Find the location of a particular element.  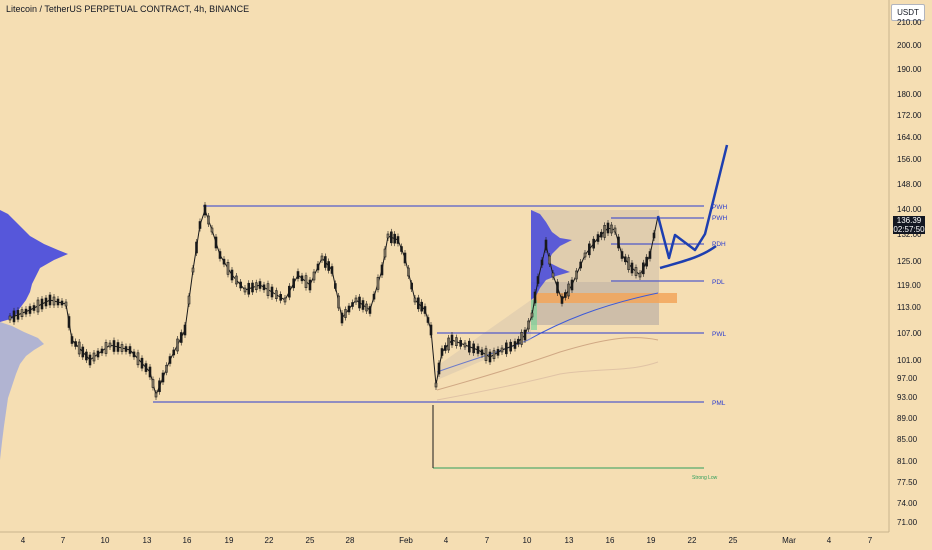

price-tick-label: 132.00 is located at coordinates (909, 234).